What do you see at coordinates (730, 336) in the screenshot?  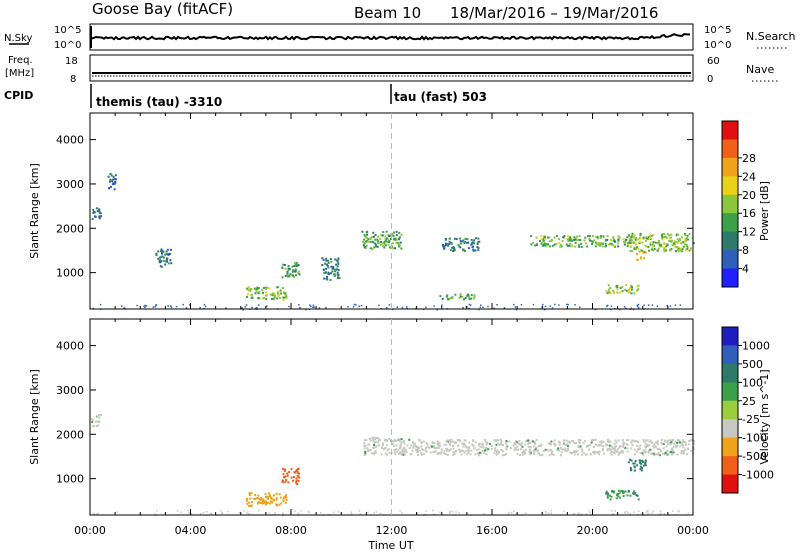 I see `colorbar-segment` at bounding box center [730, 336].